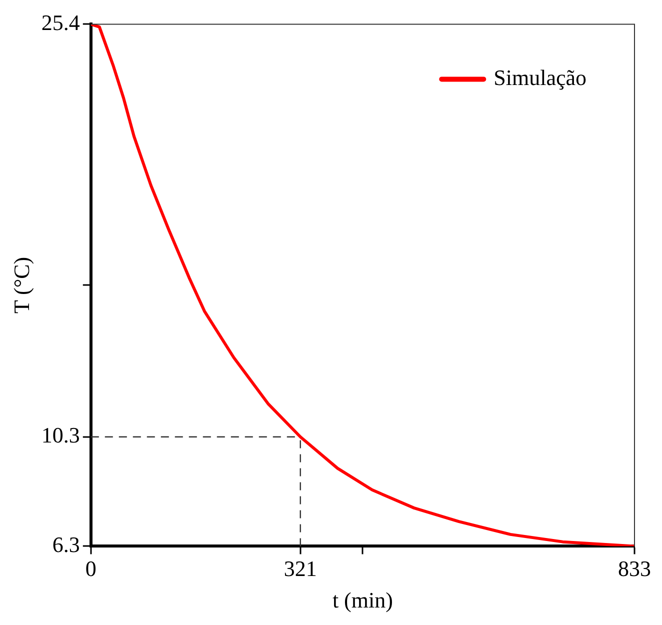 Image resolution: width=662 pixels, height=625 pixels. I want to click on y-tick-label: 6.3, so click(66, 544).